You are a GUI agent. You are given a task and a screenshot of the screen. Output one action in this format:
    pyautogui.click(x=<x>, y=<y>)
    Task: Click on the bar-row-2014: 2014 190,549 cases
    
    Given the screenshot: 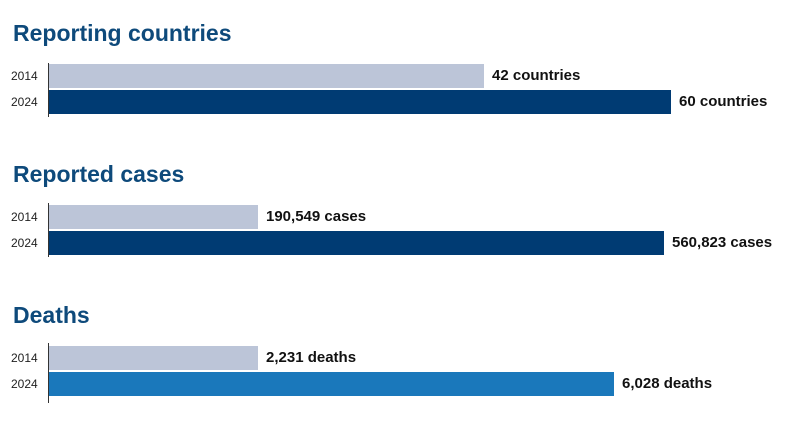 What is the action you would take?
    pyautogui.click(x=400, y=217)
    